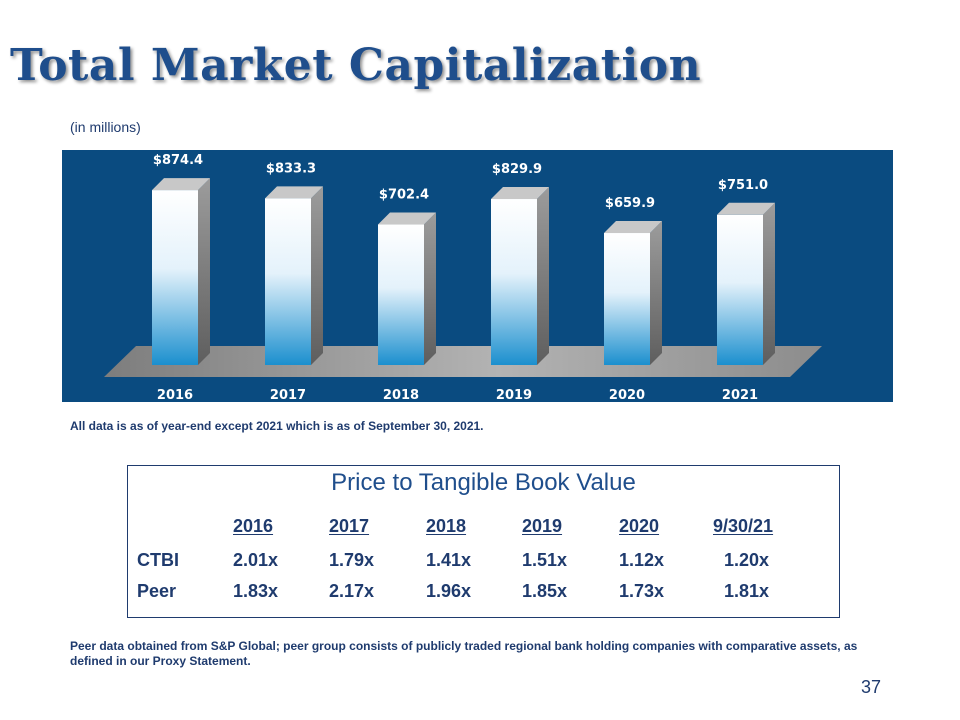 The width and height of the screenshot is (960, 720). I want to click on page-number: 37, so click(871, 687).